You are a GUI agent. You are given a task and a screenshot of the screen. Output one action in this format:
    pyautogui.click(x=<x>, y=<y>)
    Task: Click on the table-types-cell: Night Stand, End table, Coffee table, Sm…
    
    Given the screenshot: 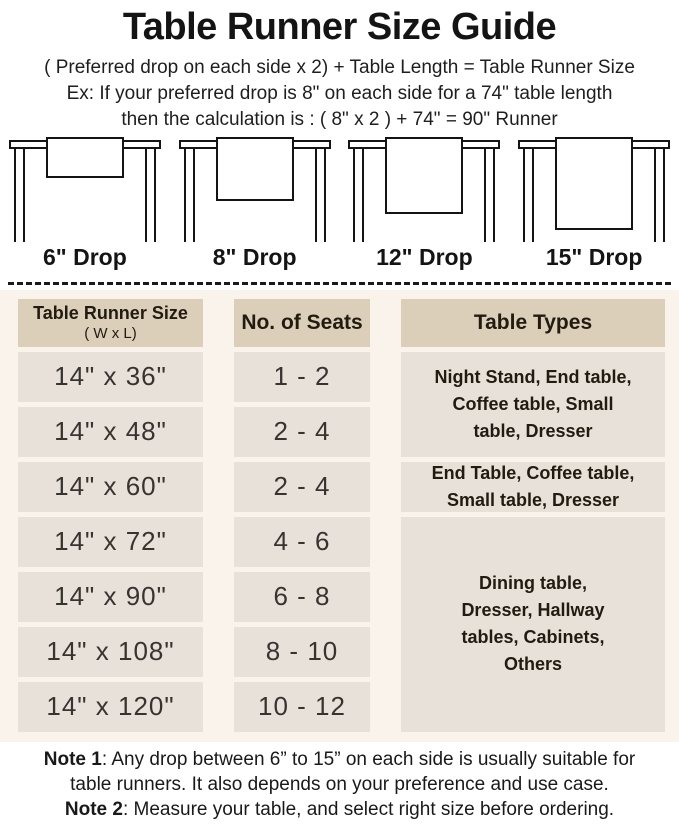 What is the action you would take?
    pyautogui.click(x=533, y=404)
    